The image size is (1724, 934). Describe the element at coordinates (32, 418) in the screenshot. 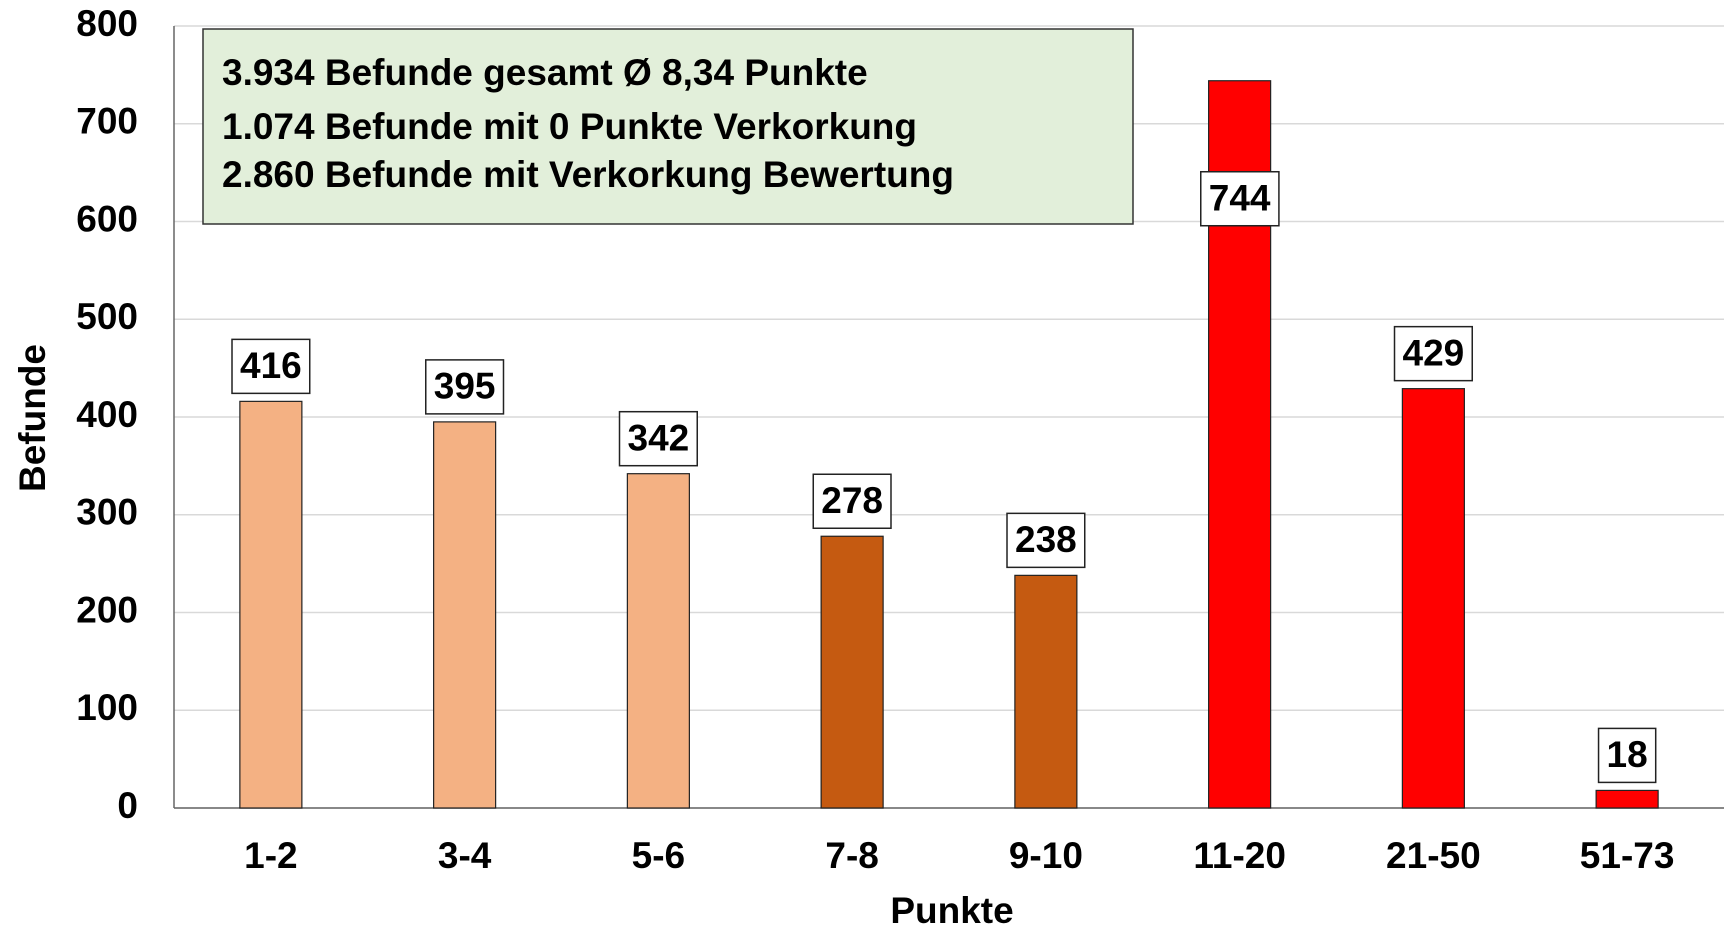

I see `y-axis-title: Befunde` at that location.